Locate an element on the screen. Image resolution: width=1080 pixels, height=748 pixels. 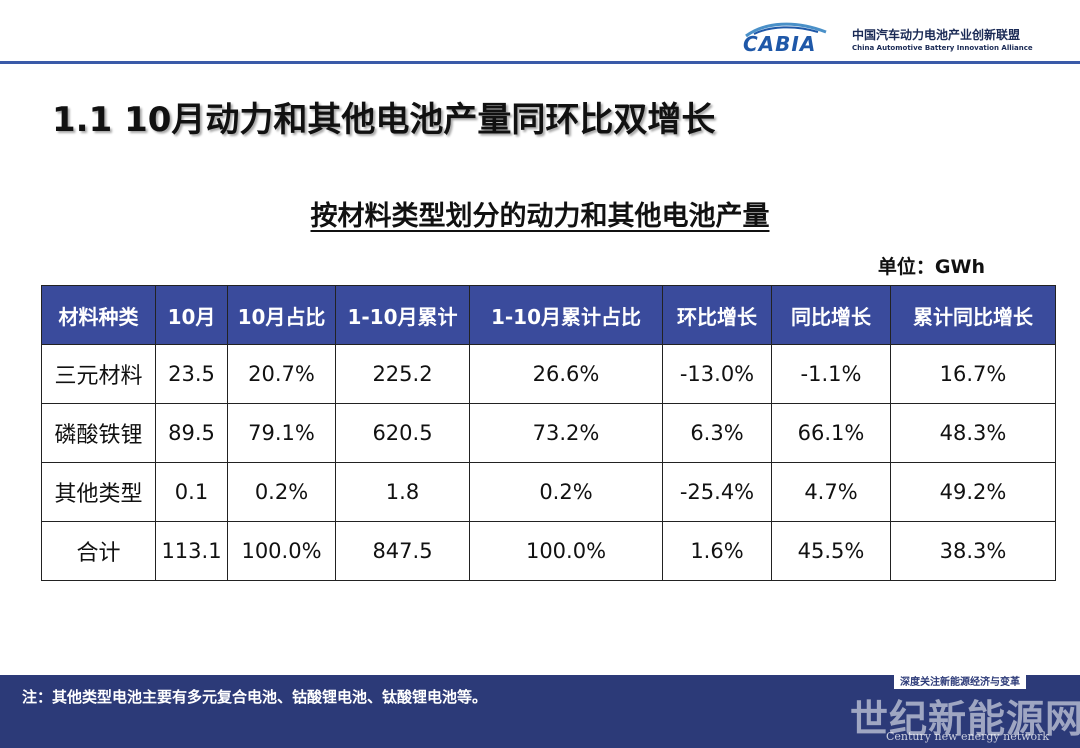
table-cell: -25.4% is located at coordinates (717, 492).